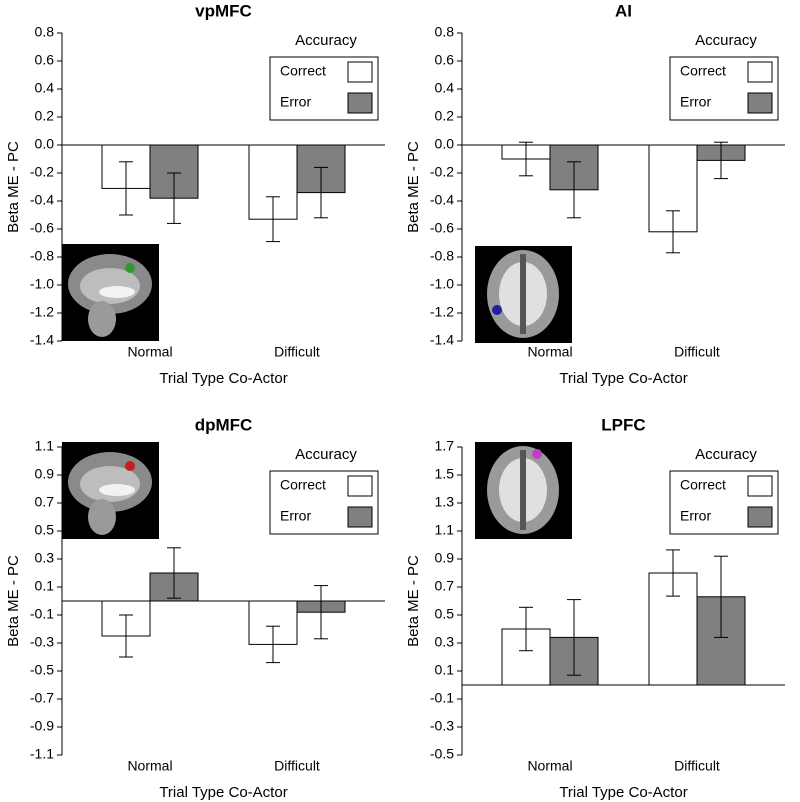  I want to click on chart-title: dpMFC, so click(224, 424).